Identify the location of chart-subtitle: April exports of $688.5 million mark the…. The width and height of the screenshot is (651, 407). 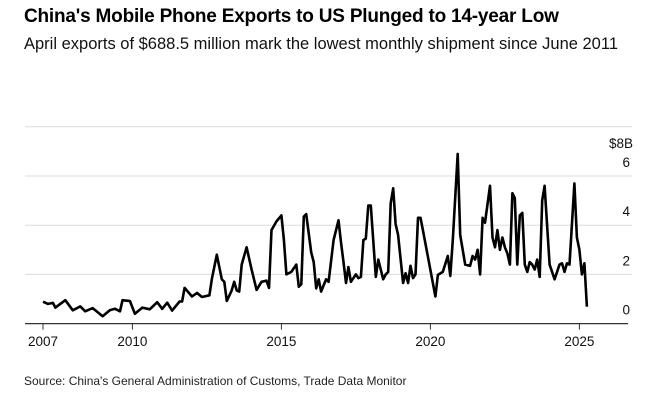
(321, 44).